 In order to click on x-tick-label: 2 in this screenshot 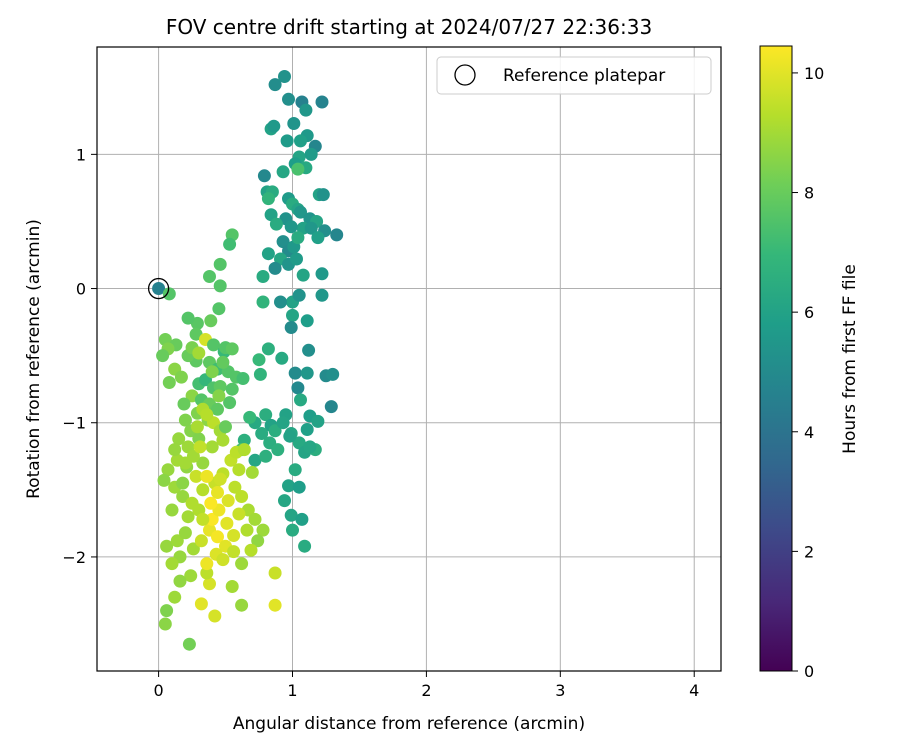, I will do `click(426, 690)`.